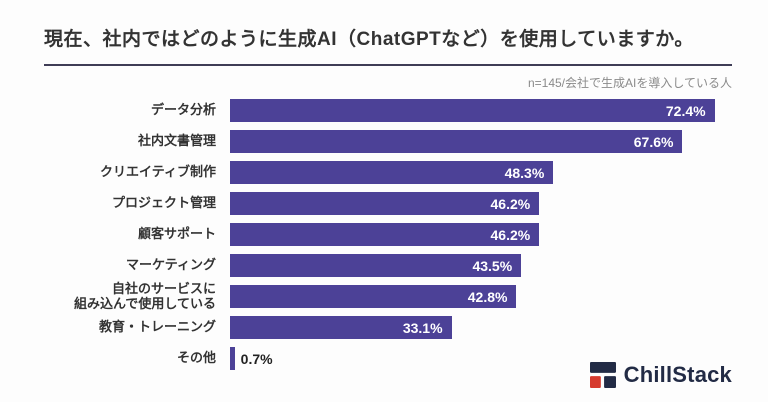 This screenshot has height=402, width=768. What do you see at coordinates (492, 265) in the screenshot?
I see `value-label: 43.5%` at bounding box center [492, 265].